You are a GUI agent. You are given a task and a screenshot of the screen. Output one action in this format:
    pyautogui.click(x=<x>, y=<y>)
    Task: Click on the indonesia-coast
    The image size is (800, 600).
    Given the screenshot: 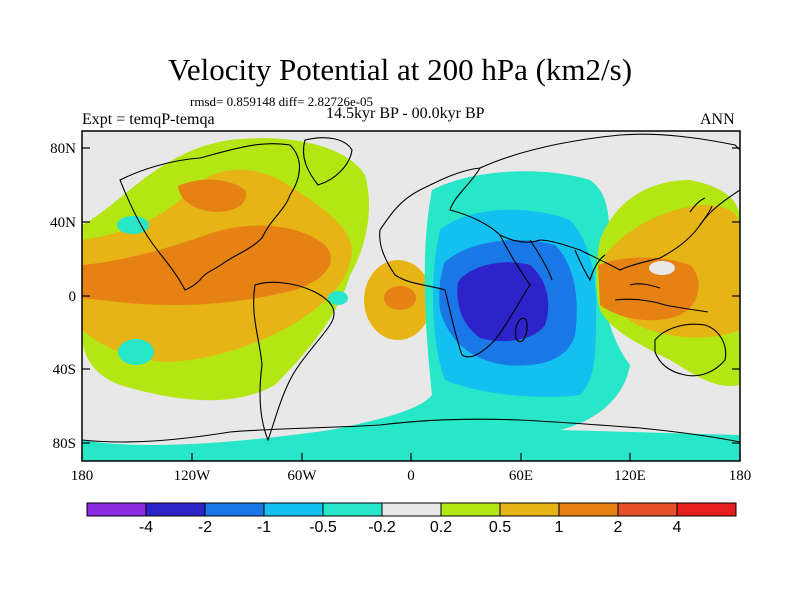 What is the action you would take?
    pyautogui.click(x=661, y=298)
    